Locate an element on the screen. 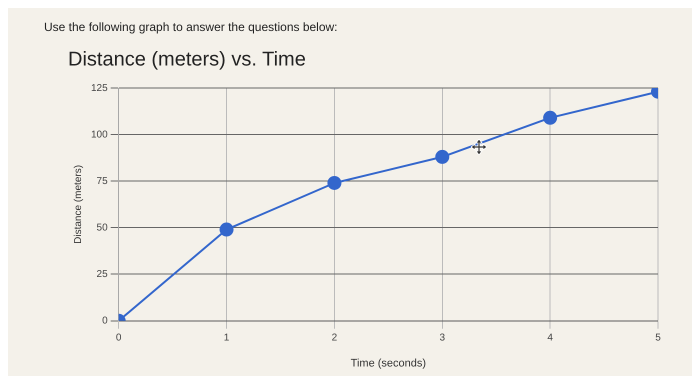  chart-title: Distance (meters) vs. Time is located at coordinates (187, 59).